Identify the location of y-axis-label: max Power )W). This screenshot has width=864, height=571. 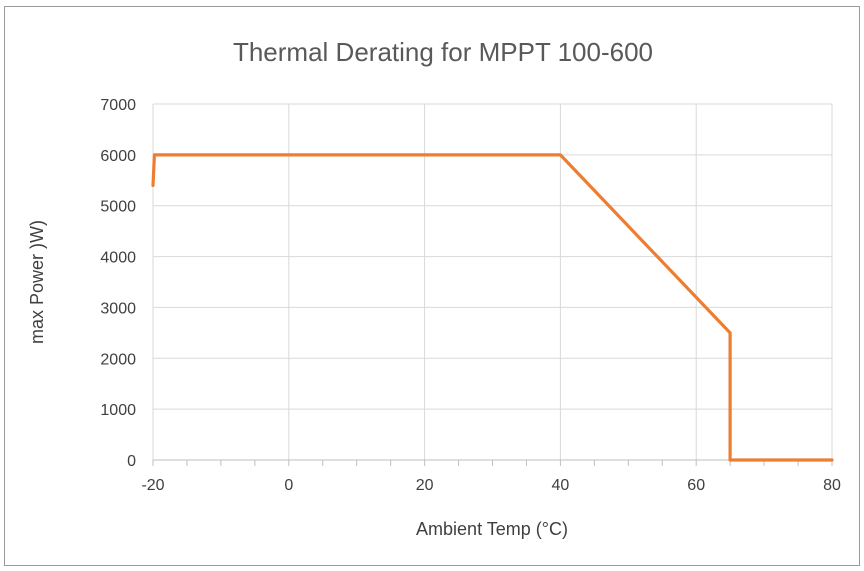
(37, 282).